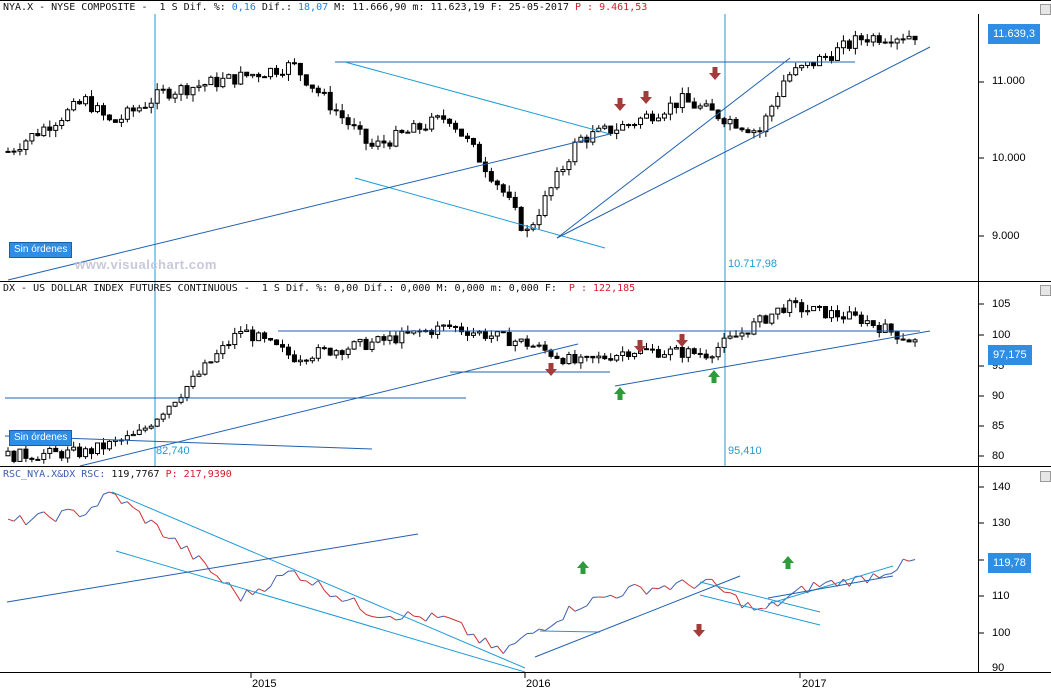 The width and height of the screenshot is (1051, 691). What do you see at coordinates (41, 438) in the screenshot?
I see `dx-orders-button: Sin órdenes` at bounding box center [41, 438].